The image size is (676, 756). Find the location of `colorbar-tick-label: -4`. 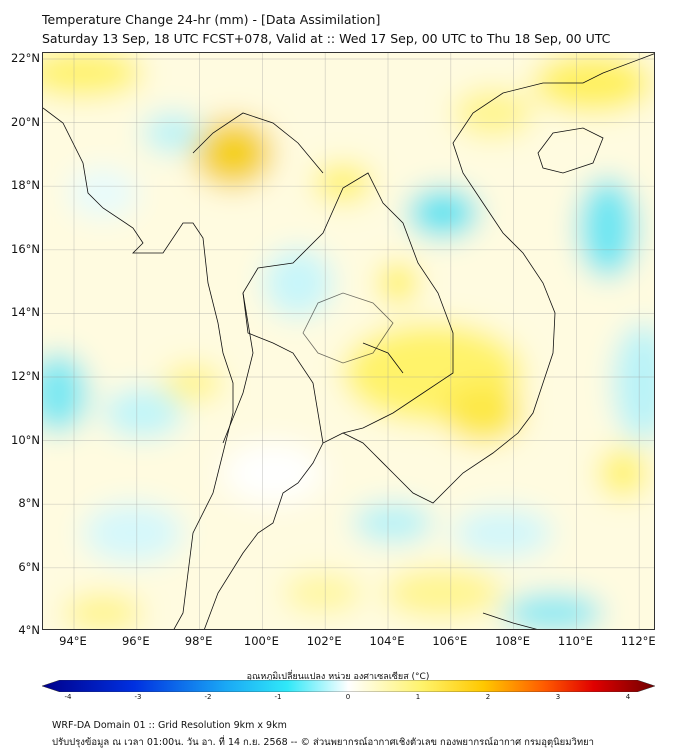

colorbar-tick-label: -4 is located at coordinates (68, 697).